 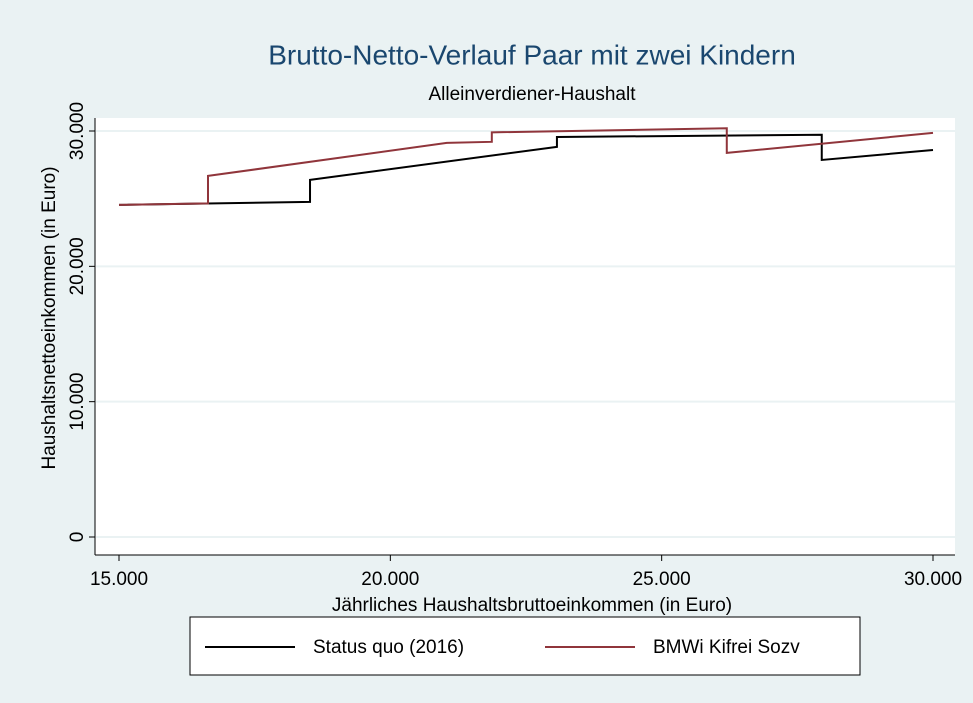 I want to click on legend-box, so click(x=525, y=646).